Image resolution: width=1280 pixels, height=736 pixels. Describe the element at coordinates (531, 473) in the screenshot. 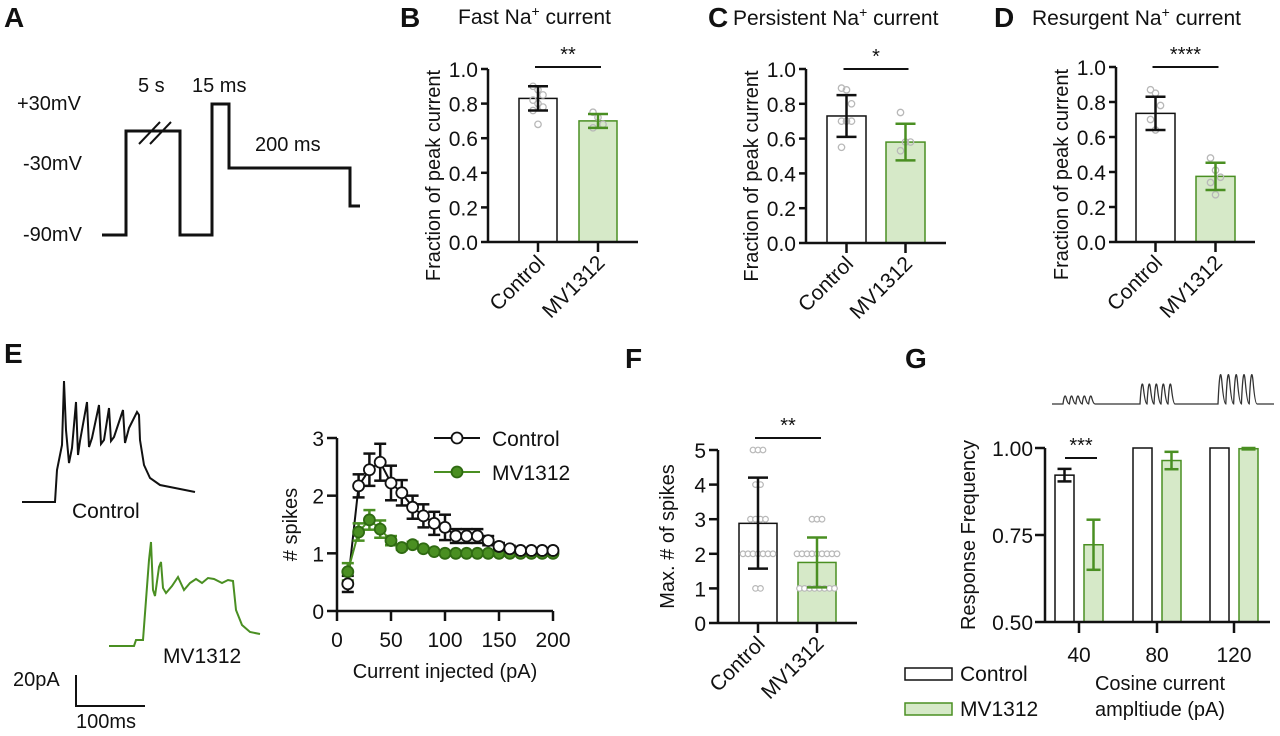

I see `legend-label: MV1312` at that location.